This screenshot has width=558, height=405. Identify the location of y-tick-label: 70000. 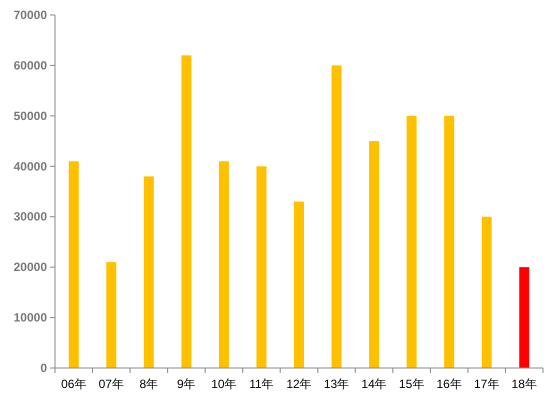
(31, 15).